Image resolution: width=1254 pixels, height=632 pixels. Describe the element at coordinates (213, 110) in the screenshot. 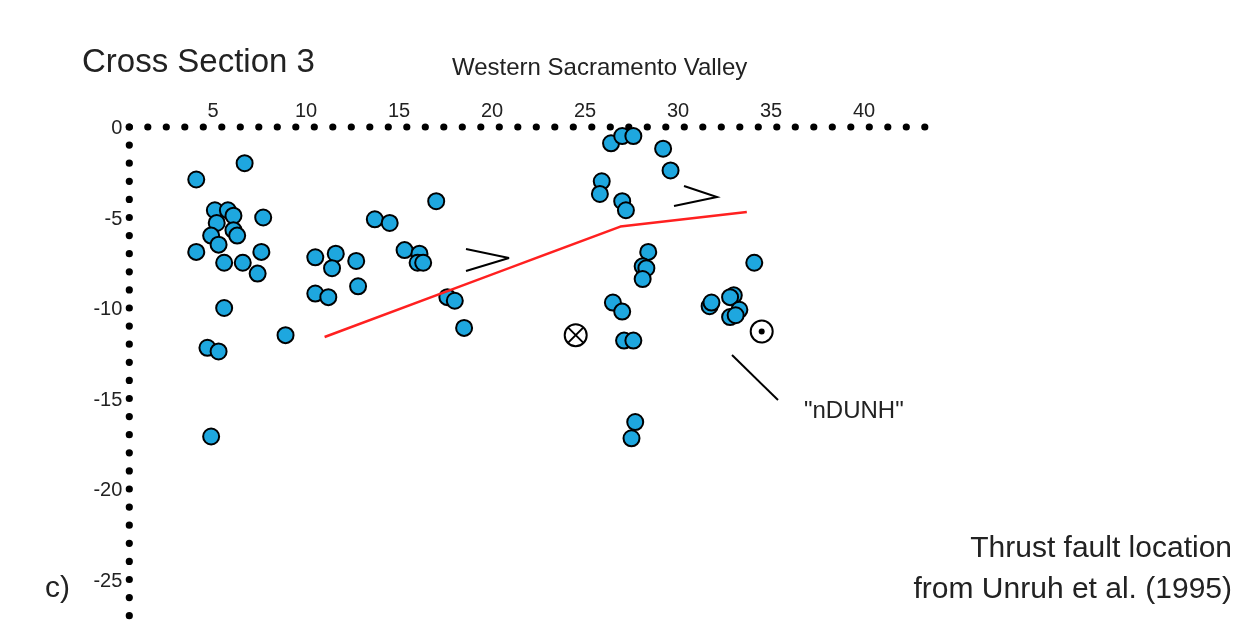

I see `x-tick-label: 5` at that location.